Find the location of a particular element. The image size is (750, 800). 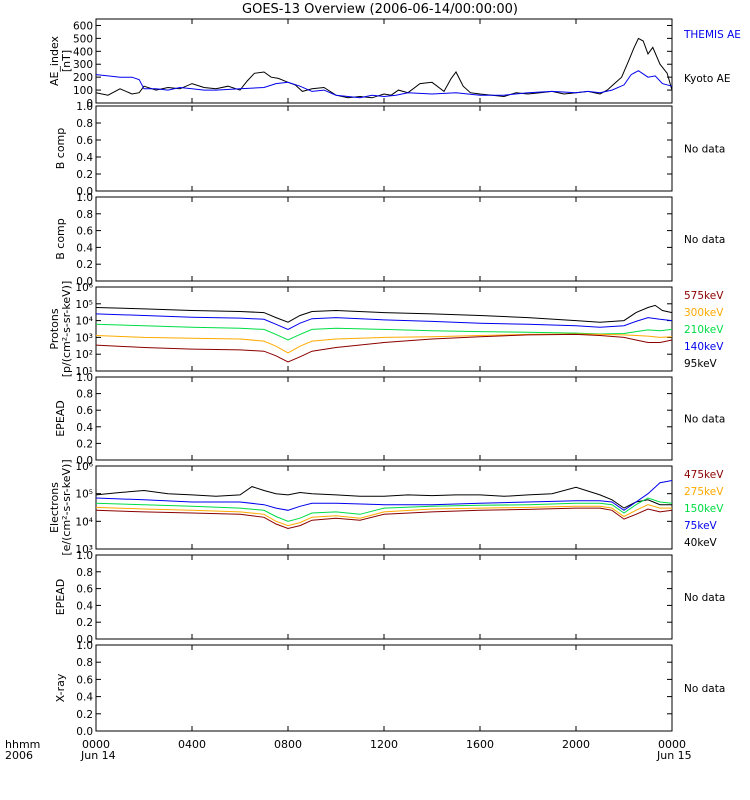

y-axis-label: AE_index is located at coordinates (54, 60).